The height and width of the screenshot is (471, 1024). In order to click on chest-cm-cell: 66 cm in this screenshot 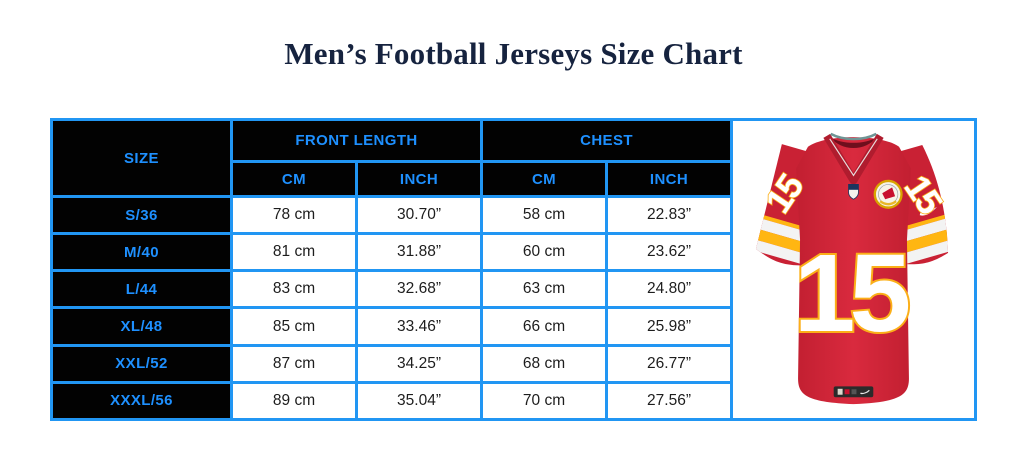, I will do `click(544, 326)`.